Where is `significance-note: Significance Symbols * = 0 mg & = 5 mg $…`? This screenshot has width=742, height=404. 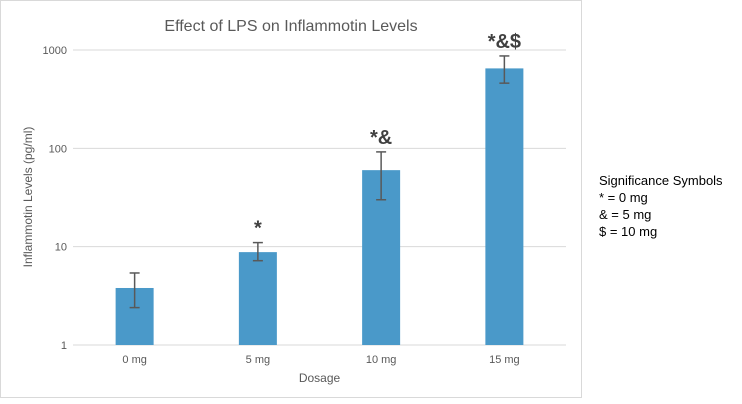
significance-note: Significance Symbols * = 0 mg & = 5 mg $… is located at coordinates (661, 206).